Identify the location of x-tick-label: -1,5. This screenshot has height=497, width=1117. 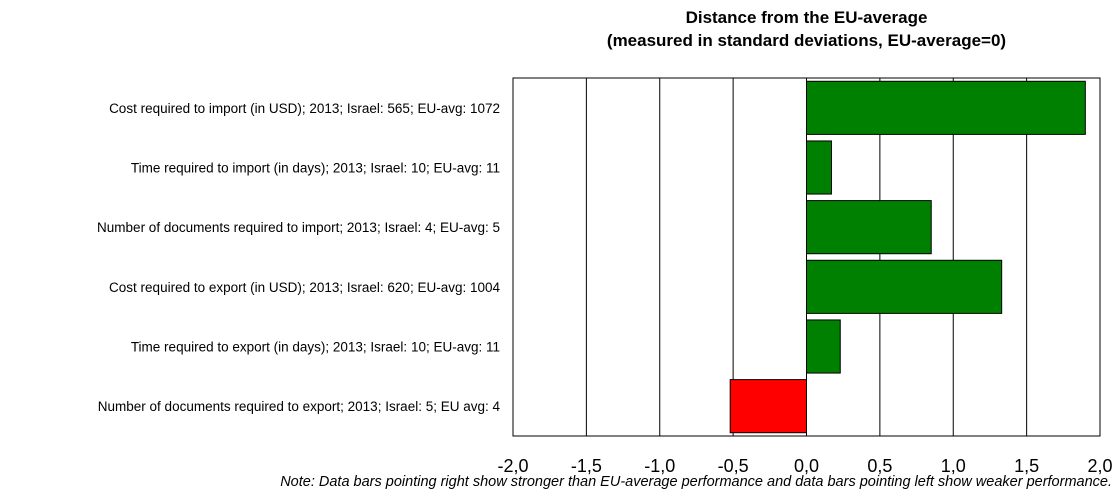
(586, 466).